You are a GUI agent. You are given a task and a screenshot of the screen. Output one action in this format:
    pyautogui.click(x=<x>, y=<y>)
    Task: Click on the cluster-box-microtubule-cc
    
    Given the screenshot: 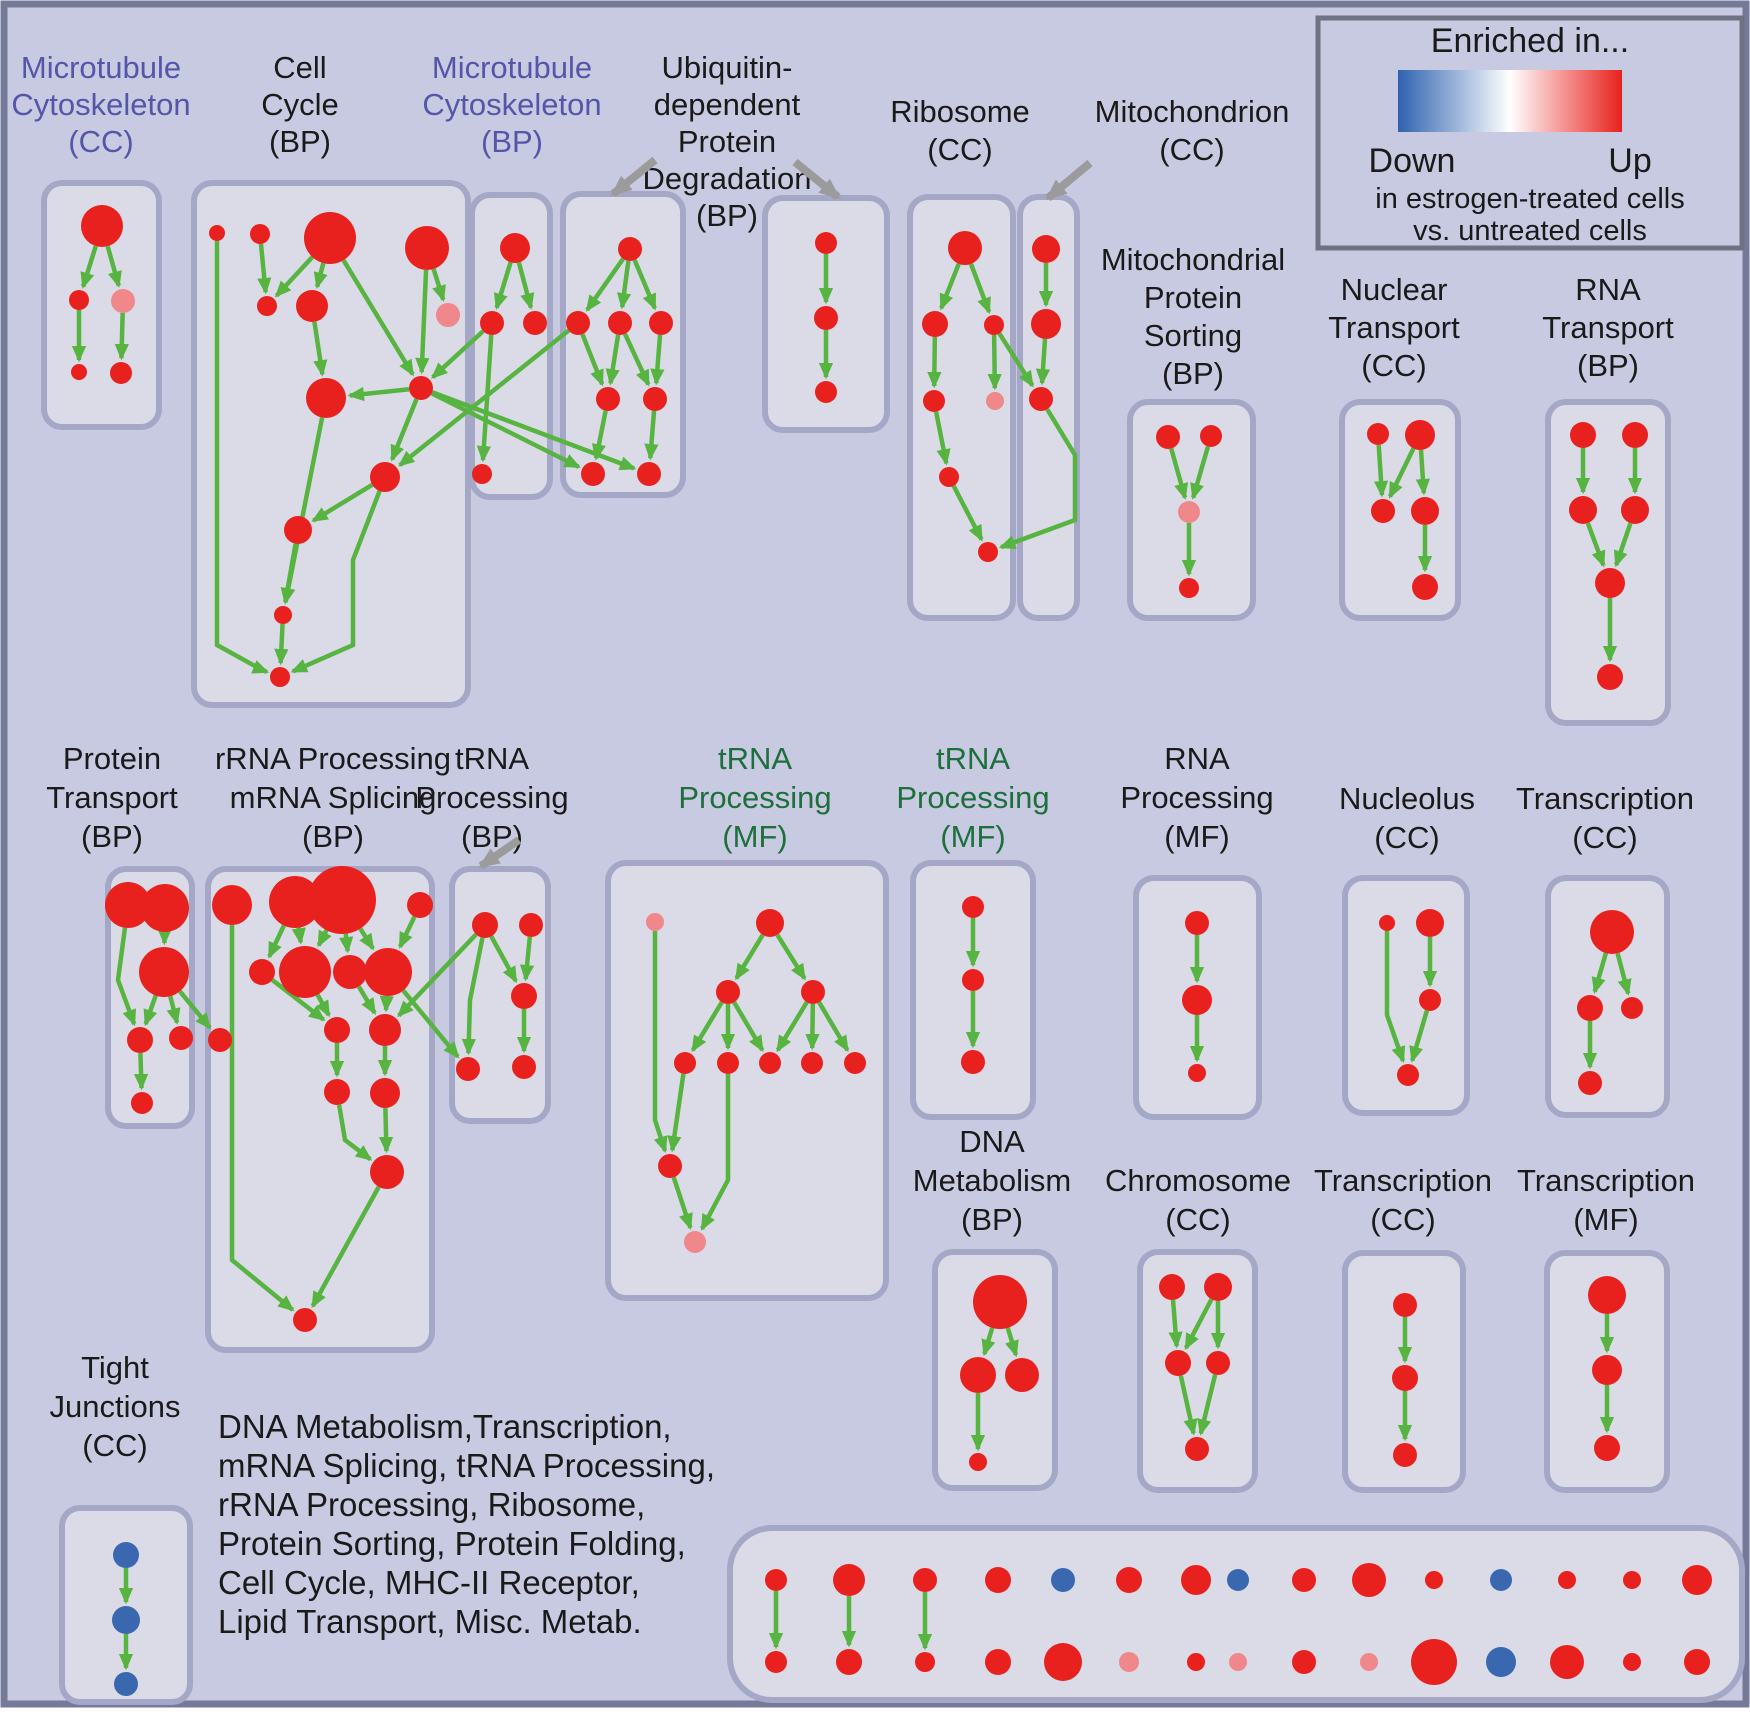 What is the action you would take?
    pyautogui.click(x=101, y=305)
    